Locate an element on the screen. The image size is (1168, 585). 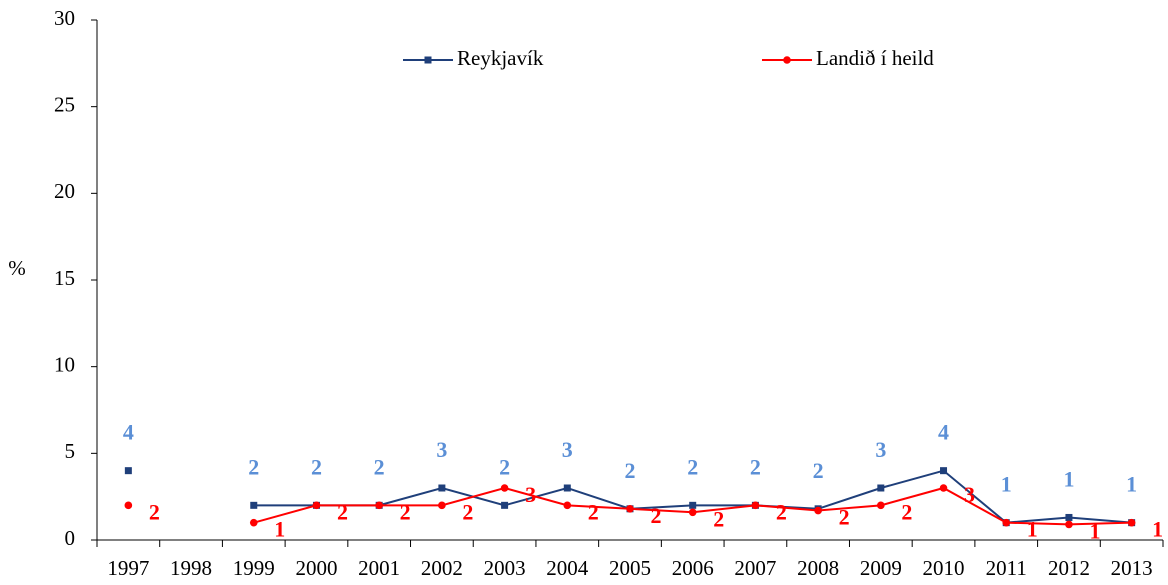
legend-label: Reykjavík is located at coordinates (500, 58).